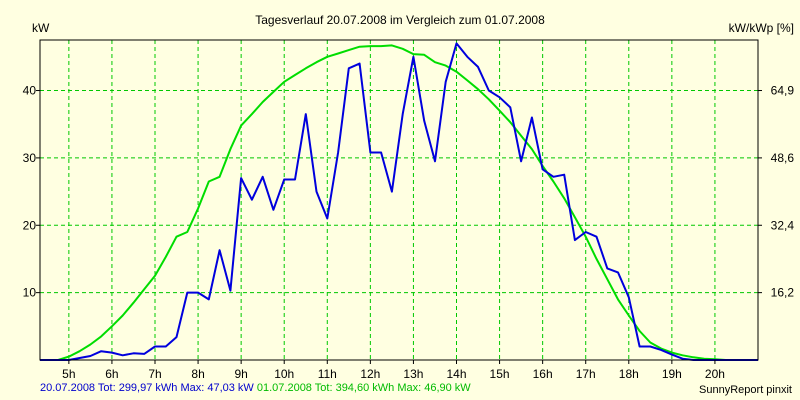 The width and height of the screenshot is (800, 400). Describe the element at coordinates (284, 374) in the screenshot. I see `x-tick-label: 10h` at that location.